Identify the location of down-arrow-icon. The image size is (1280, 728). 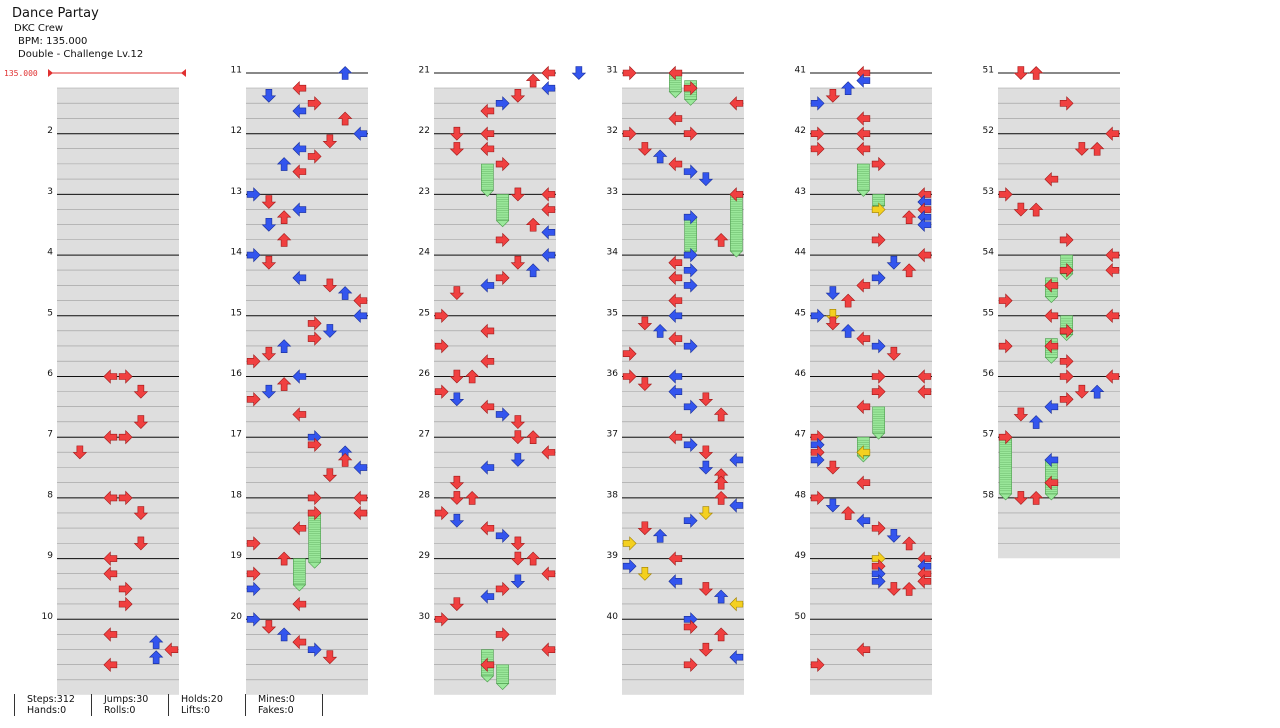
(1020, 73).